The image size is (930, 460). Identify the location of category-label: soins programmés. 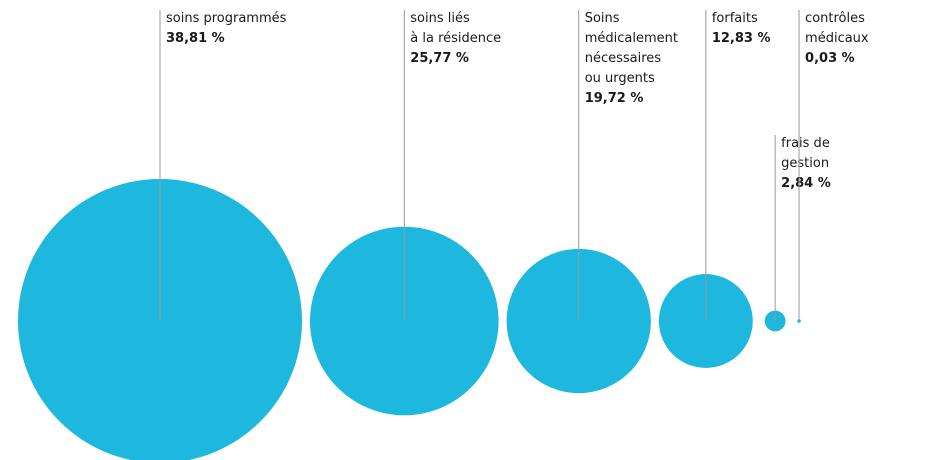
(226, 18).